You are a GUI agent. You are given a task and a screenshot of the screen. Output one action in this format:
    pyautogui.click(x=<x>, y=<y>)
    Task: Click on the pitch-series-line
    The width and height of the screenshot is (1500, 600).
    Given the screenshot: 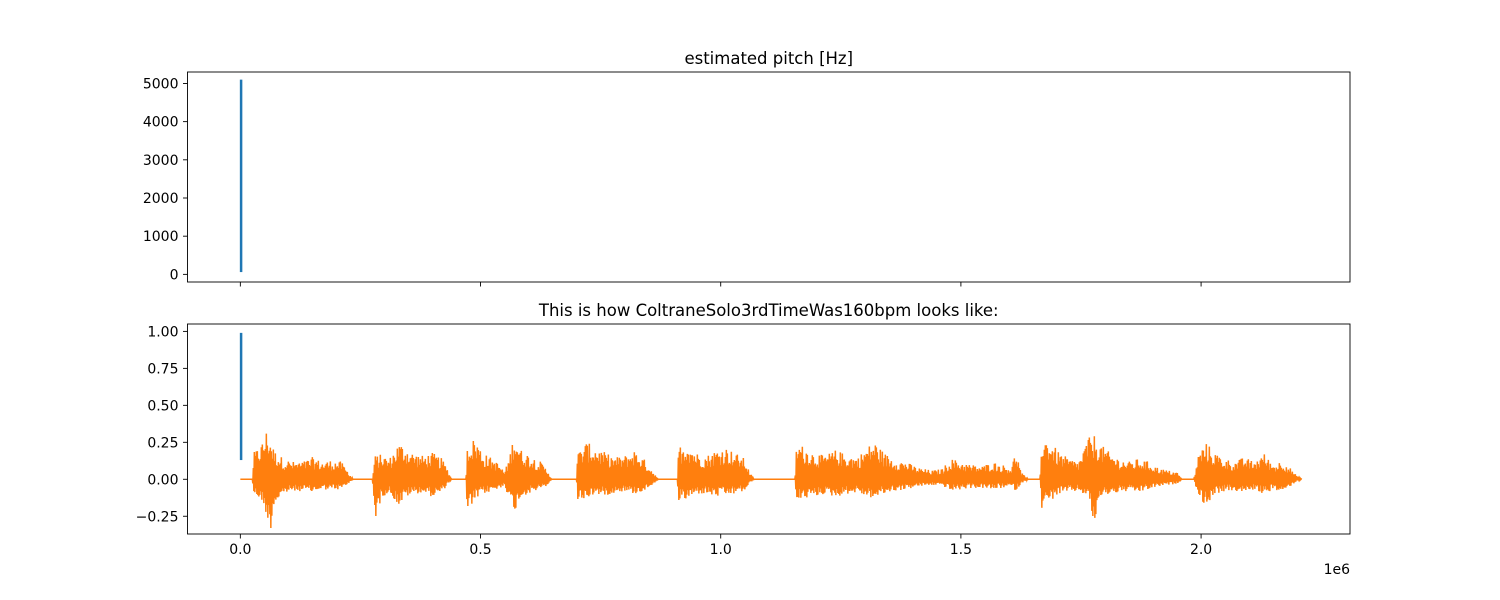 What is the action you would take?
    pyautogui.click(x=241, y=176)
    